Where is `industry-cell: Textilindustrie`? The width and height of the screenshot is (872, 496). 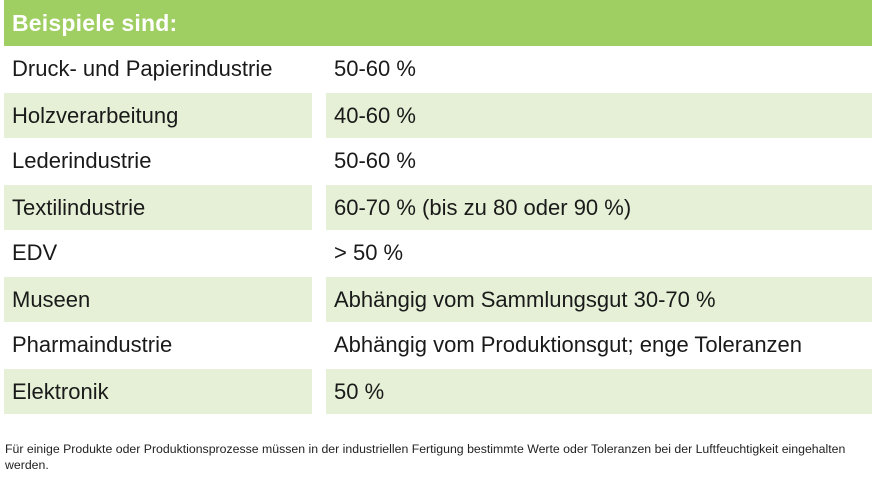 industry-cell: Textilindustrie is located at coordinates (158, 207).